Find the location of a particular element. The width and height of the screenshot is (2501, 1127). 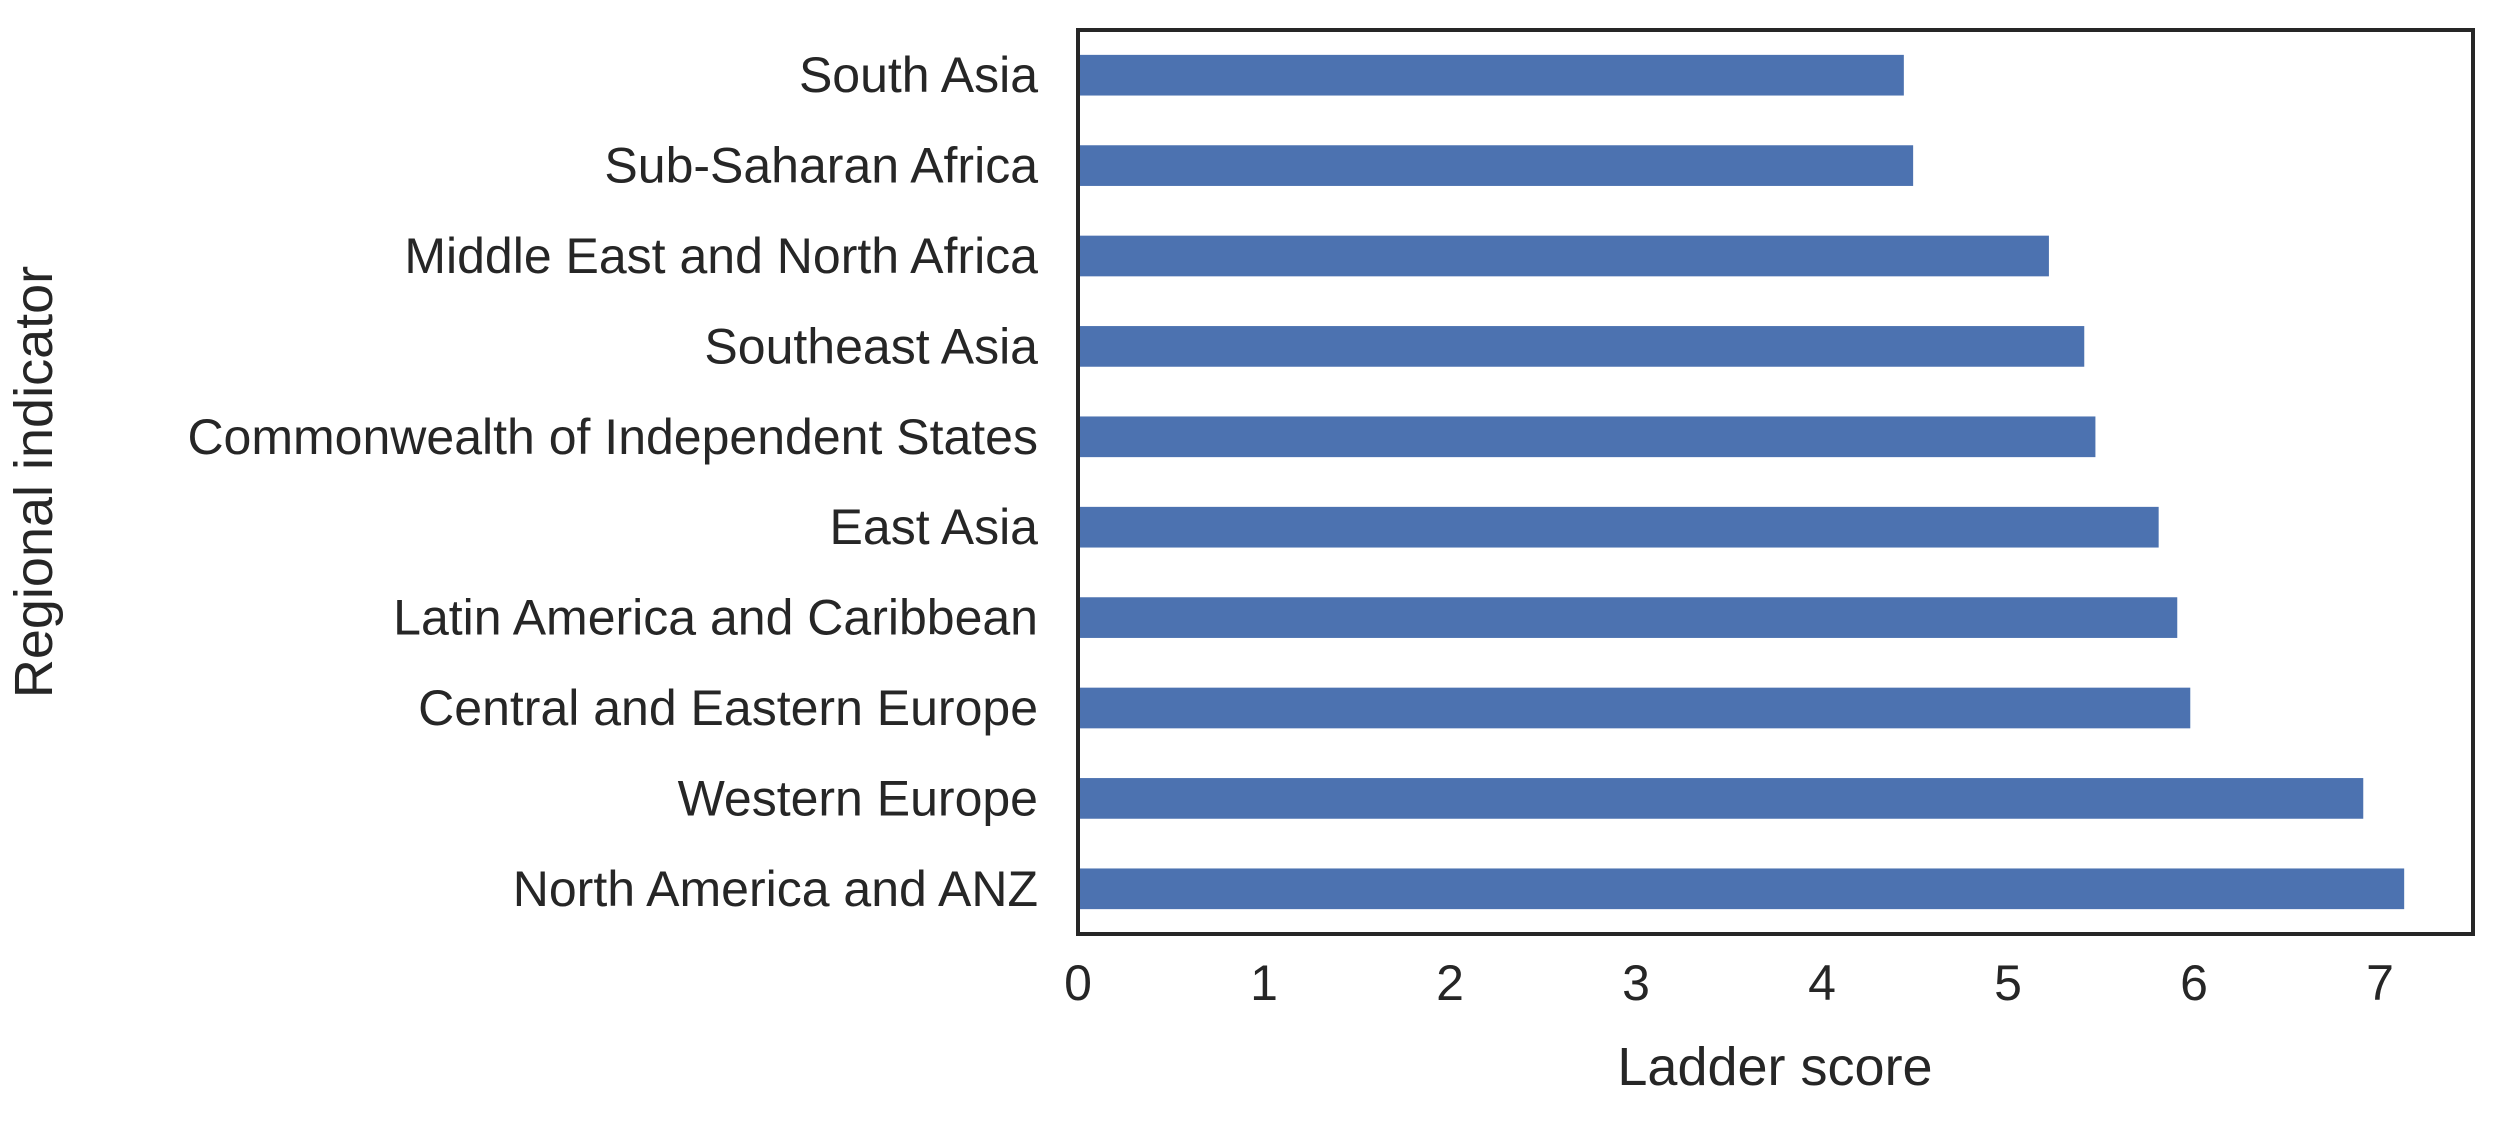

y-tick-label: East Asia is located at coordinates (934, 527).